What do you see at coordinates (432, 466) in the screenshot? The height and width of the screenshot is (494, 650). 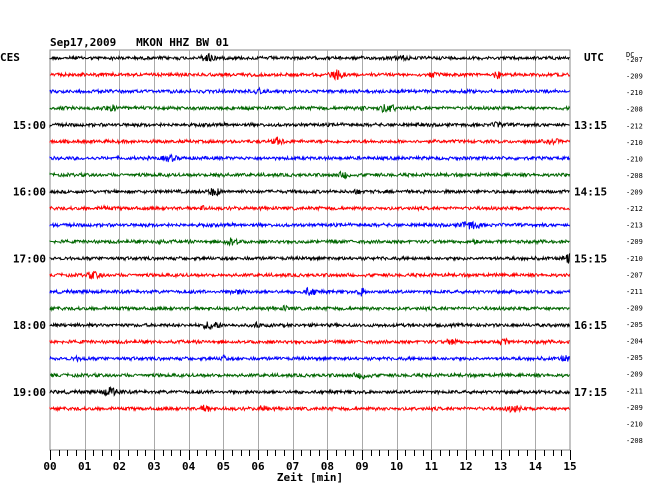 I see `x-tick-label: 11` at bounding box center [432, 466].